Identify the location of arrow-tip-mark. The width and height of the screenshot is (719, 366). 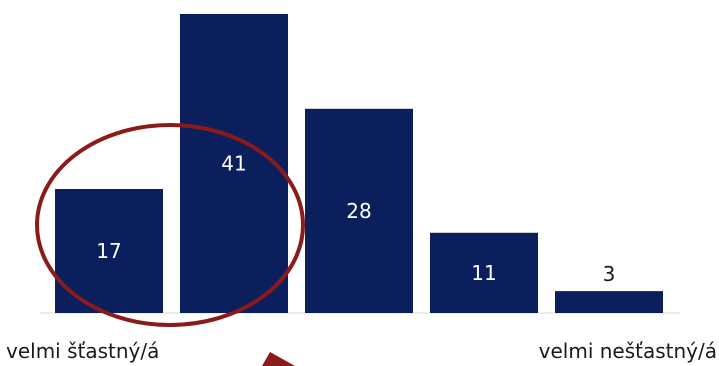
(278, 359).